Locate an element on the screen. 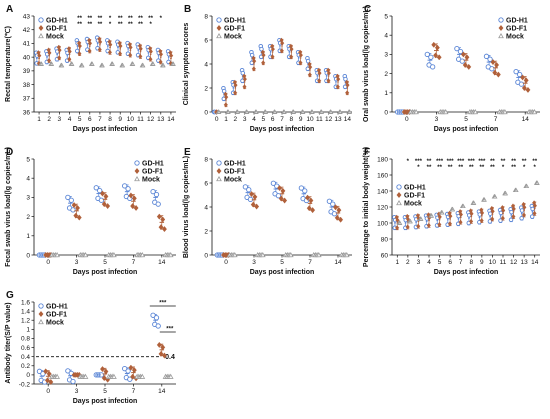 The width and height of the screenshot is (550, 419). comparison-label: *** is located at coordinates (170, 330).